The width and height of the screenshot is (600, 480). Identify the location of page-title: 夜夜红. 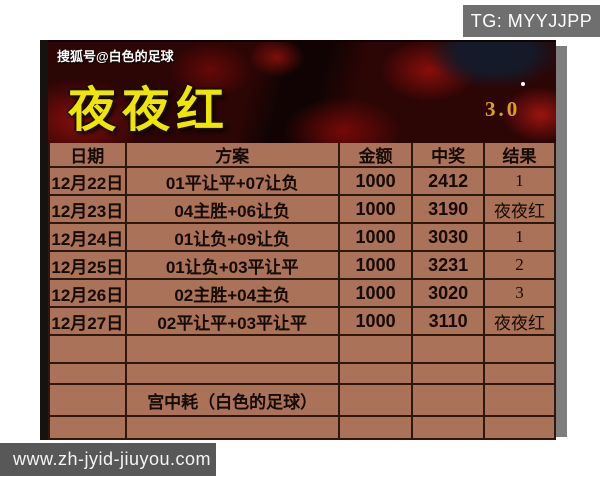
(149, 110).